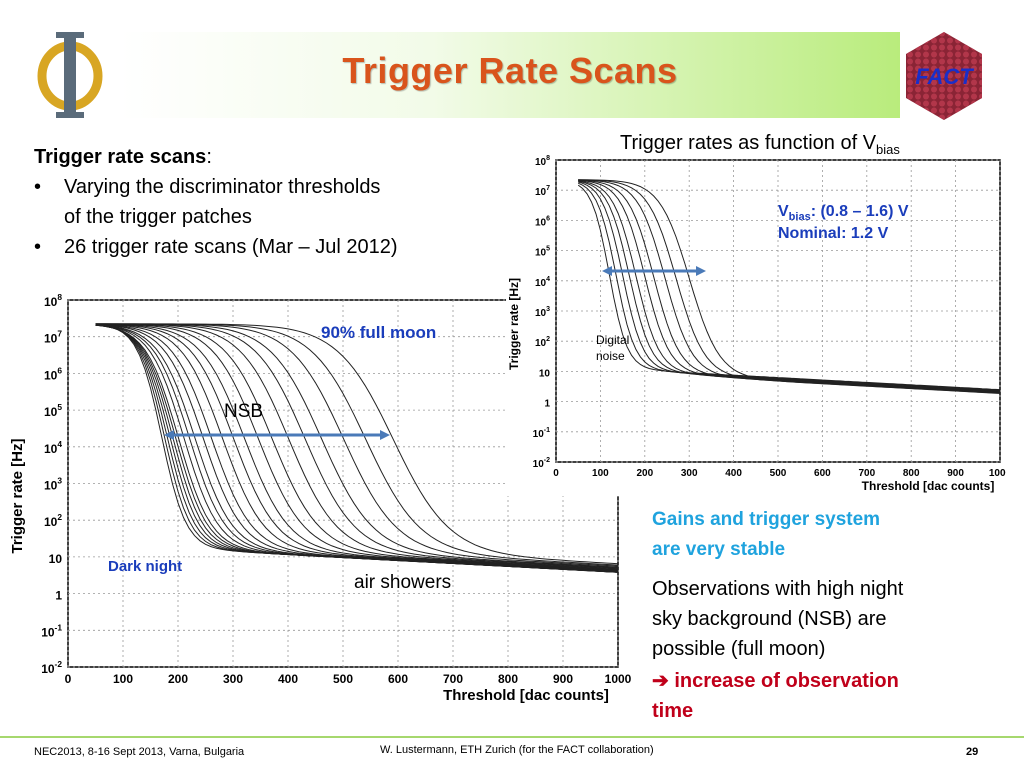 The height and width of the screenshot is (768, 1024). What do you see at coordinates (510, 70) in the screenshot?
I see `slide-title: Trigger Rate Scans` at bounding box center [510, 70].